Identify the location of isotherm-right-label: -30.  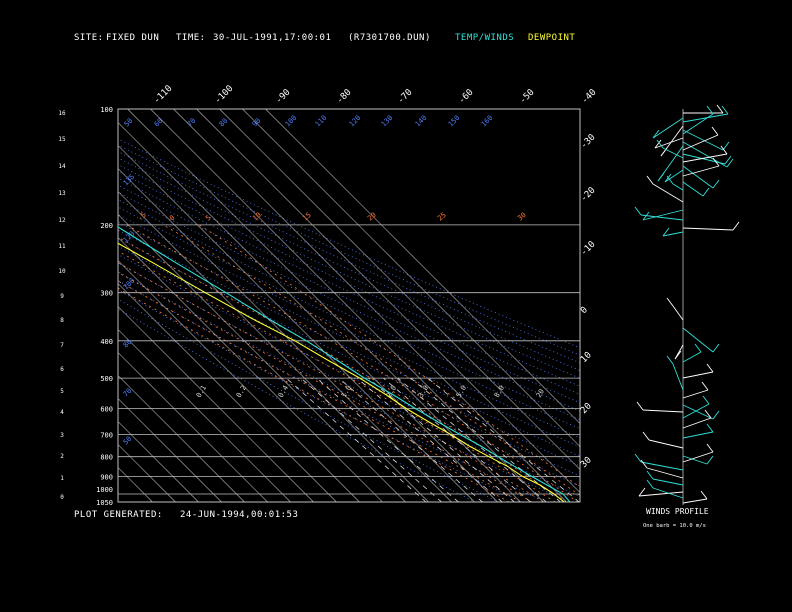
(588, 142).